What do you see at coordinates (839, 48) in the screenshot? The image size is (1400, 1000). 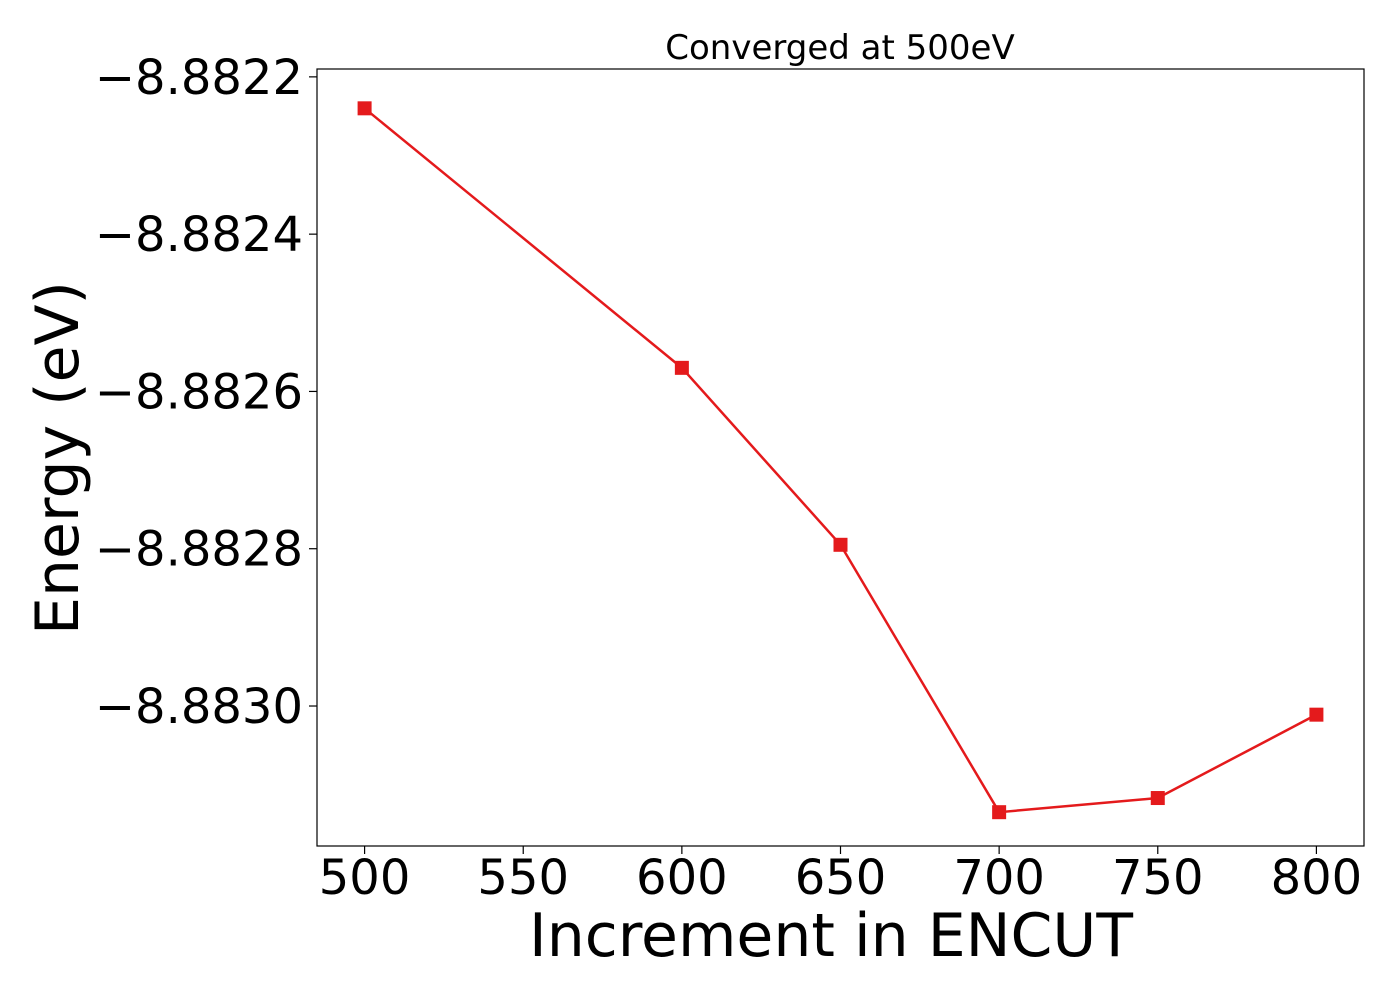 I see `chart-title: Converged at 500eV` at bounding box center [839, 48].